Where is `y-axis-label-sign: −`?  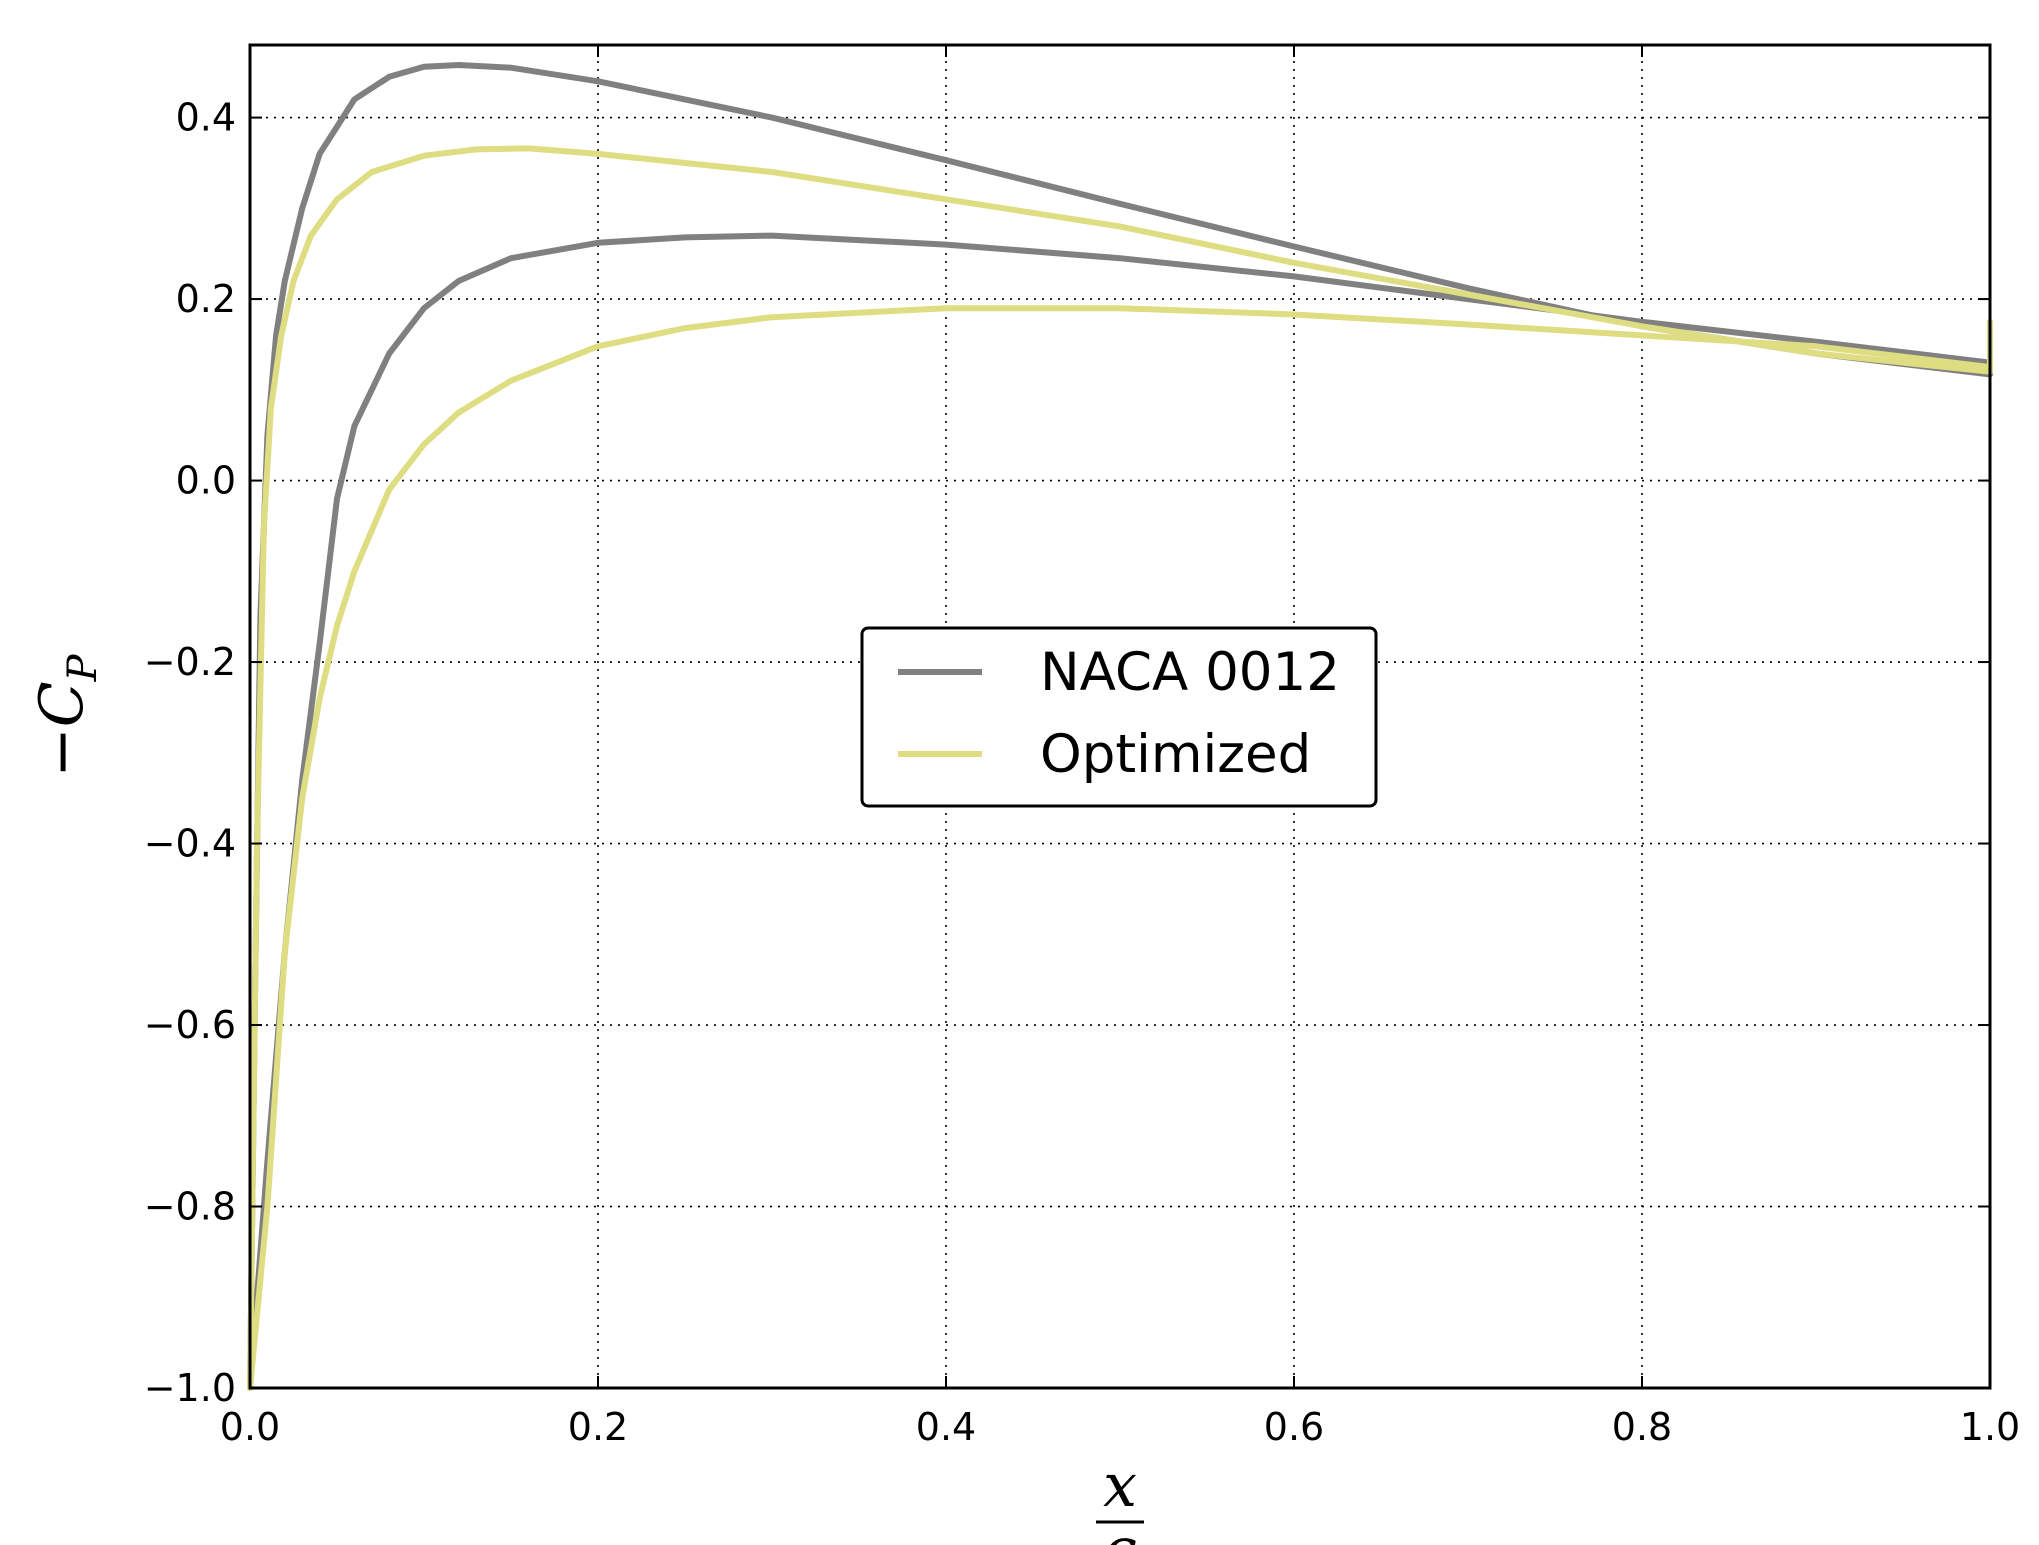
y-axis-label-sign: − is located at coordinates (62, 752).